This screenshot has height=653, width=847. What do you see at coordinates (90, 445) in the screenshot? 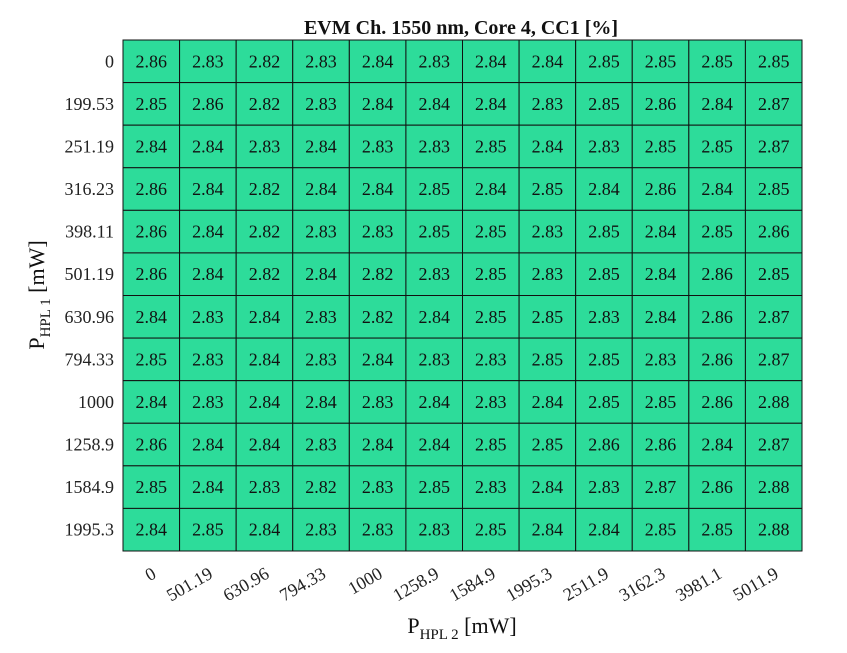
I see `y-tick-label: 1258.9` at bounding box center [90, 445].